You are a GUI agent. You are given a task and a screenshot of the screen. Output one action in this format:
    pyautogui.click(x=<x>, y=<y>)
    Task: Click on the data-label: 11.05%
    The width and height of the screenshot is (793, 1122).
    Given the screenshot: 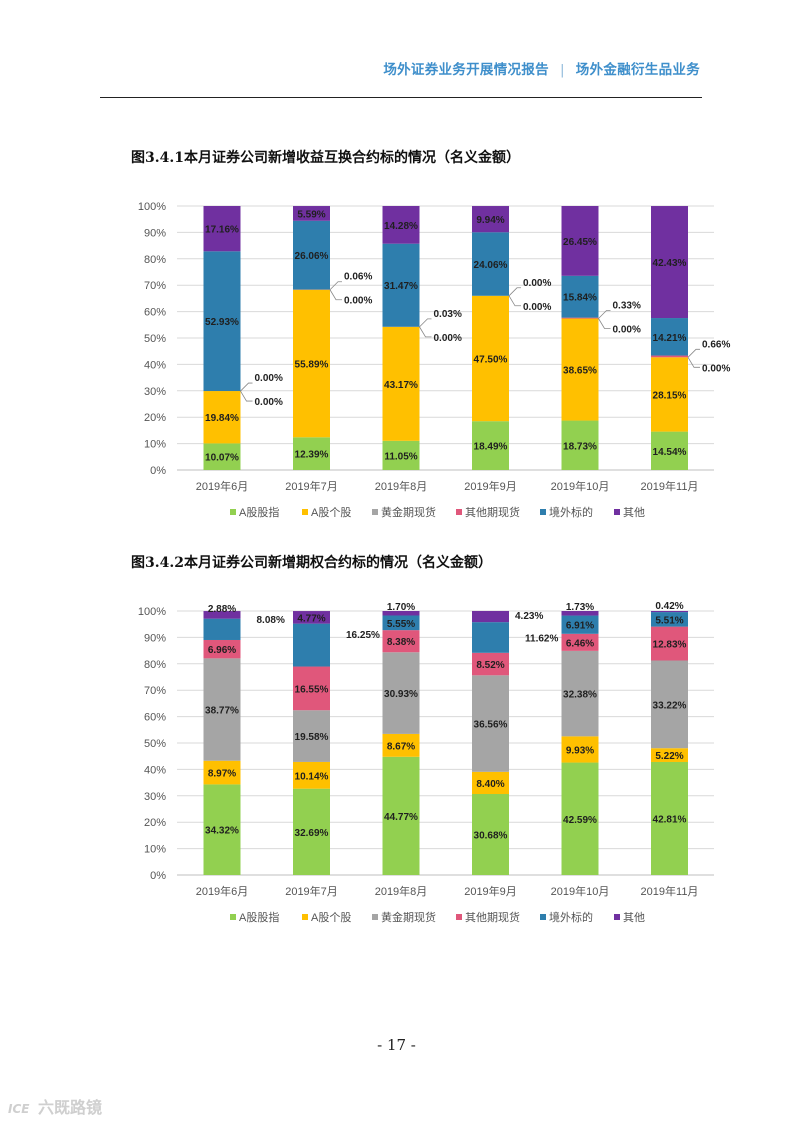 What is the action you would take?
    pyautogui.click(x=400, y=456)
    